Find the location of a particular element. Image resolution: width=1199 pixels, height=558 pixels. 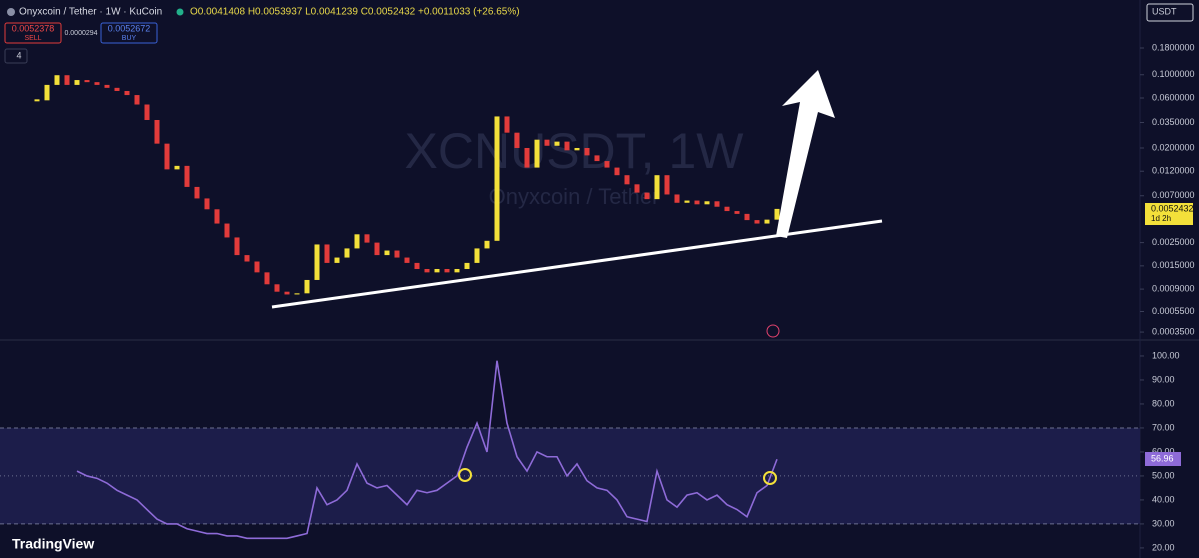

rsi-last: 56.96 is located at coordinates (1162, 458).